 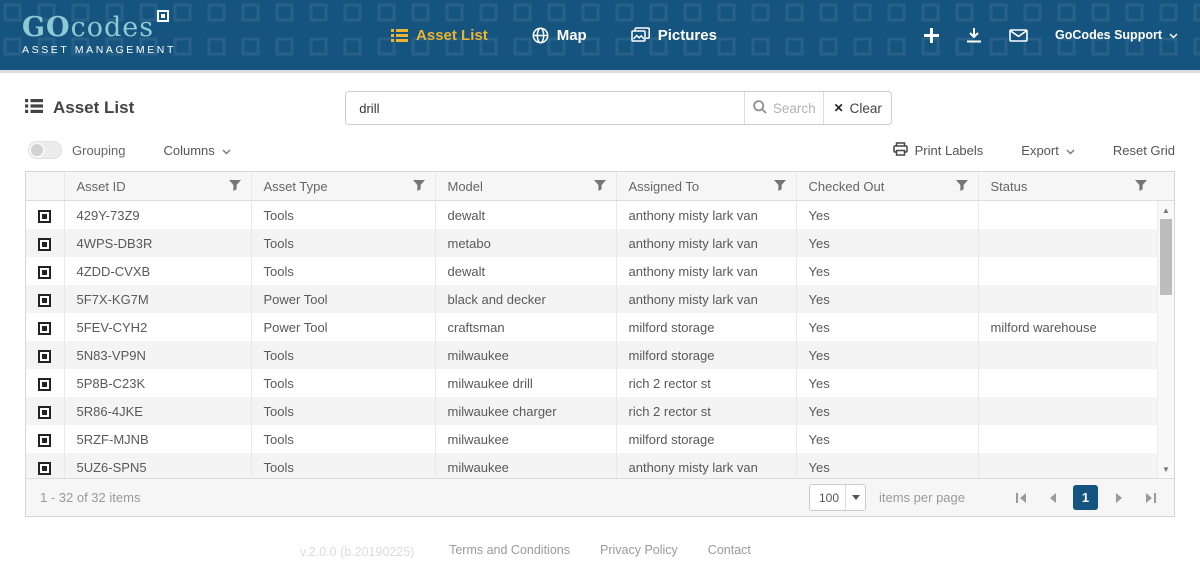 What do you see at coordinates (1165, 339) in the screenshot?
I see `vertical-scrollbar: ▲ ▼` at bounding box center [1165, 339].